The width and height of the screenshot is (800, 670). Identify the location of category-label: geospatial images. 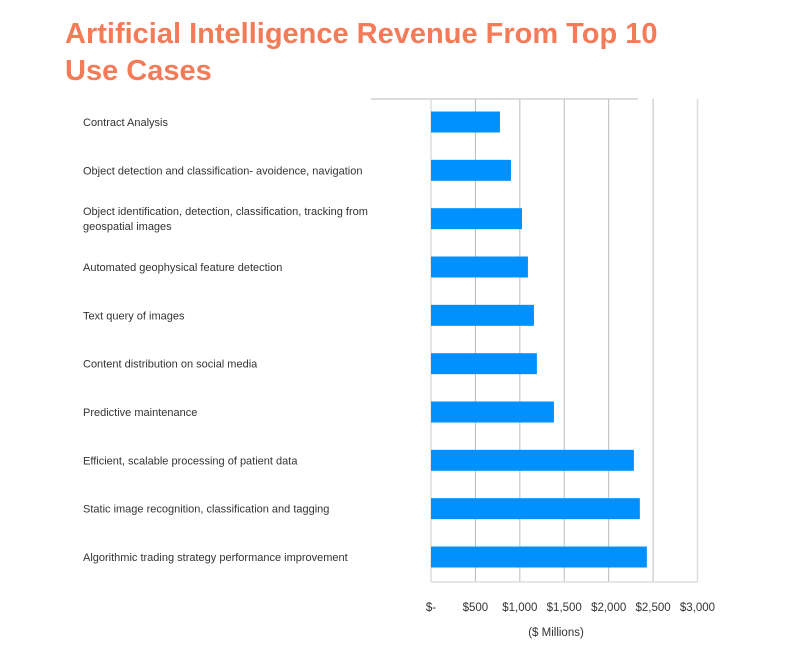
(127, 227).